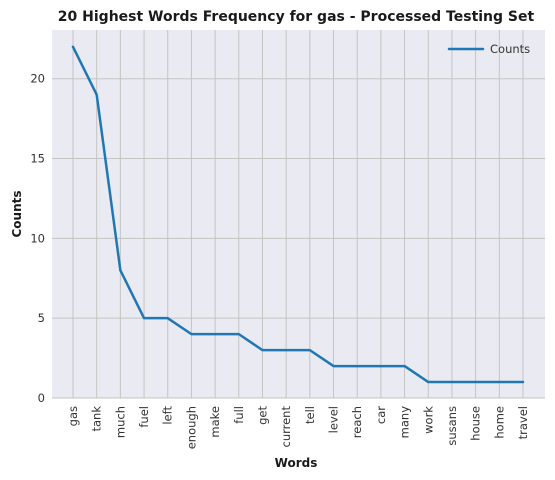  What do you see at coordinates (97, 419) in the screenshot?
I see `x-tick-label: tank` at bounding box center [97, 419].